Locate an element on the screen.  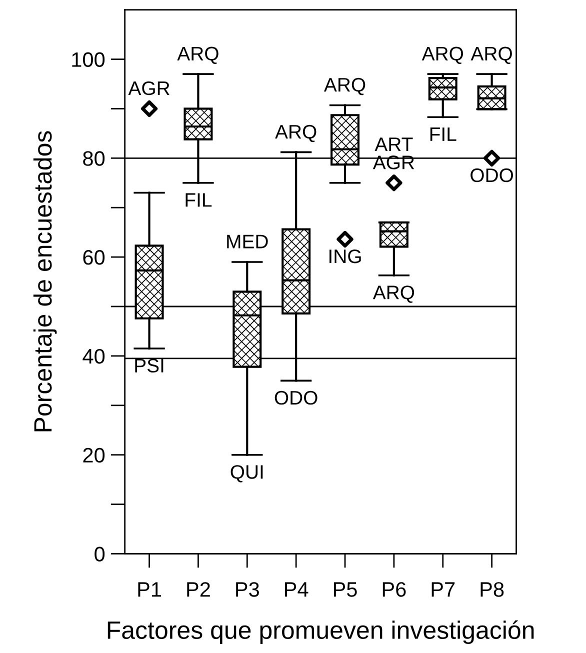
x-tick-label: P2 is located at coordinates (198, 589).